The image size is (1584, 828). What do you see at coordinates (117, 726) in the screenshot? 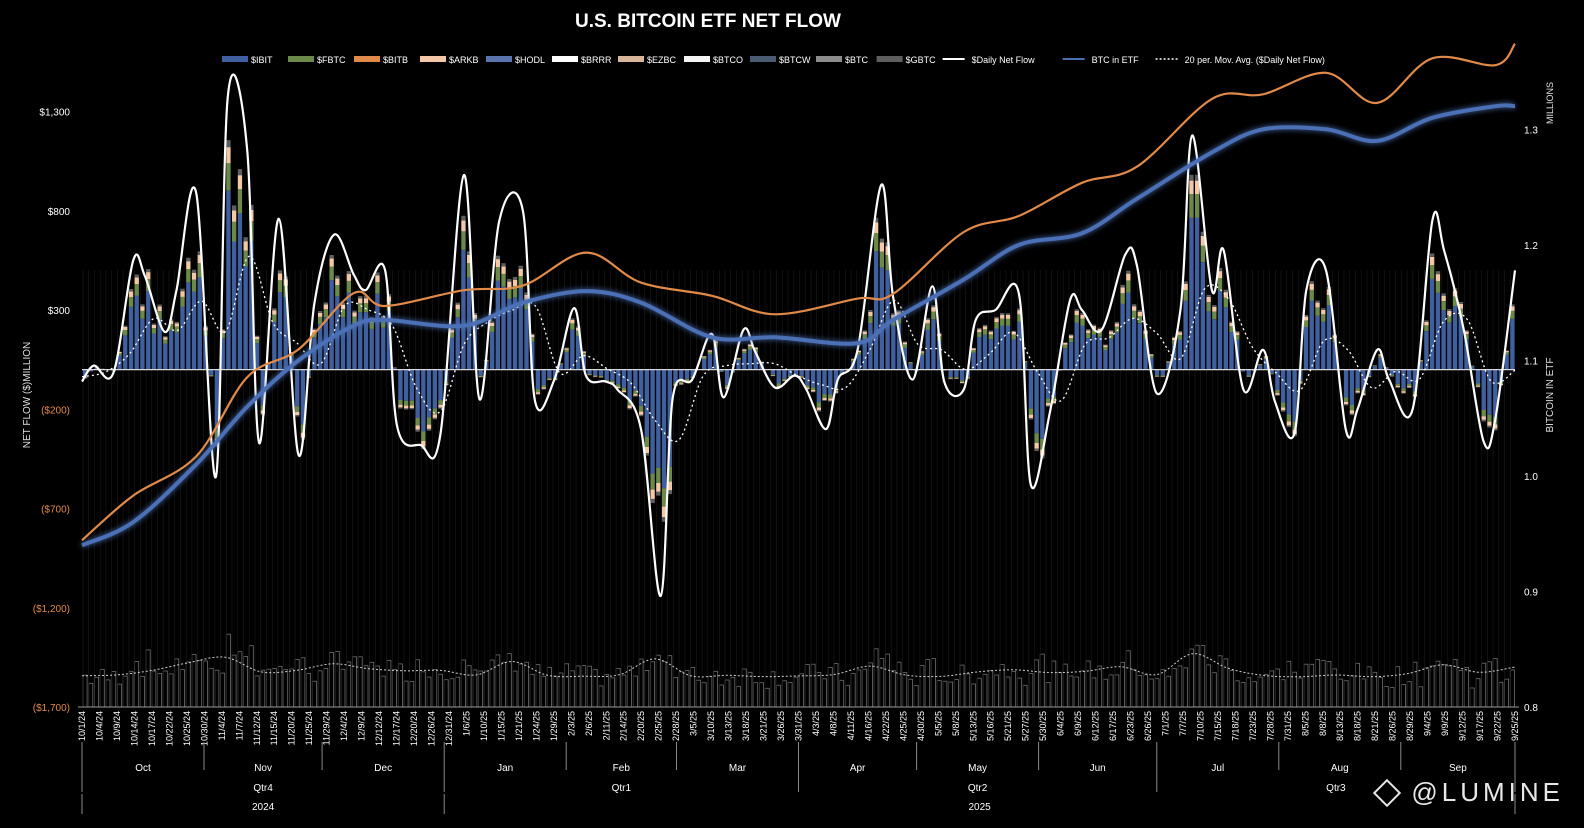
I see `date-tick-label: 10/9/24` at bounding box center [117, 726].